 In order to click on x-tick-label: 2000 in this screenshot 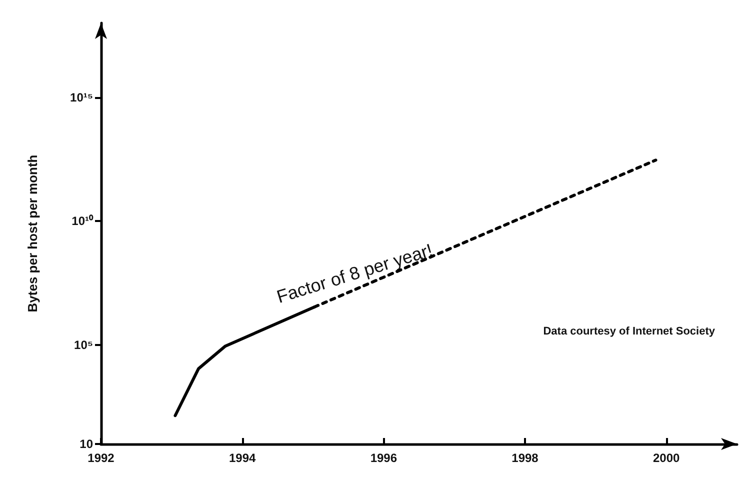, I will do `click(666, 458)`.